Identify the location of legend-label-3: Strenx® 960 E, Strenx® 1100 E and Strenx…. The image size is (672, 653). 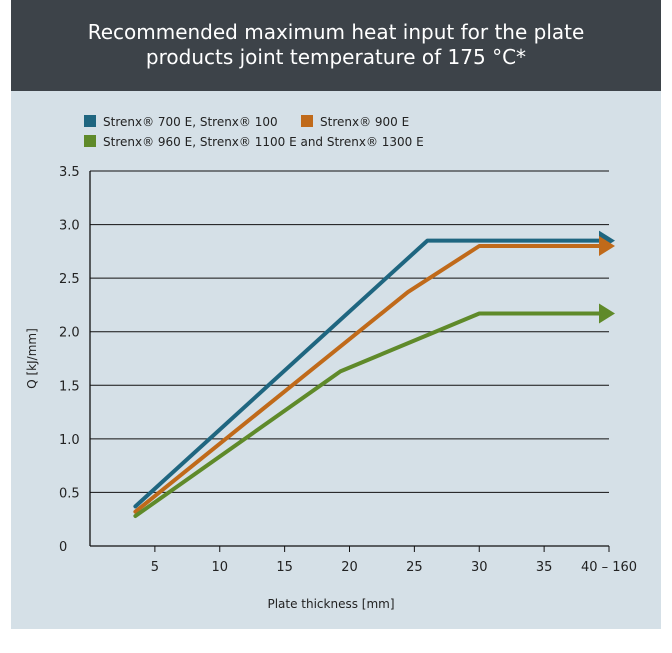
(263, 142).